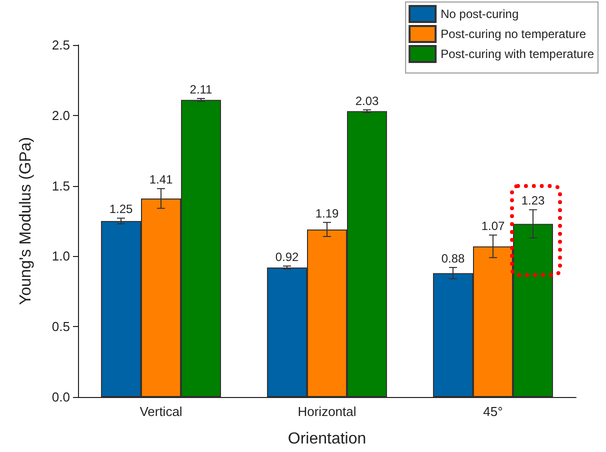  What do you see at coordinates (61, 45) in the screenshot?
I see `y-tick-label: 2.5` at bounding box center [61, 45].